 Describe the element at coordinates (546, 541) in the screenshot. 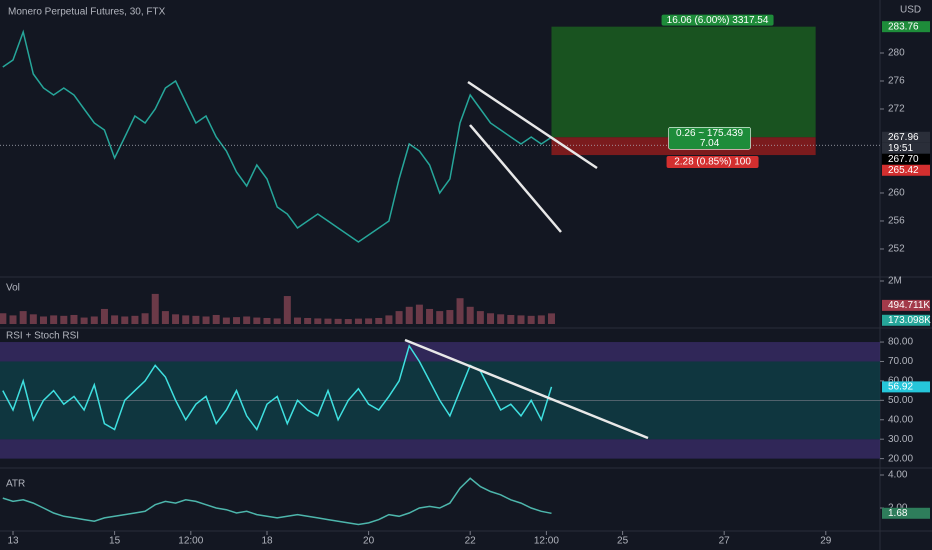

I see `x-tick-label: 12:00` at that location.